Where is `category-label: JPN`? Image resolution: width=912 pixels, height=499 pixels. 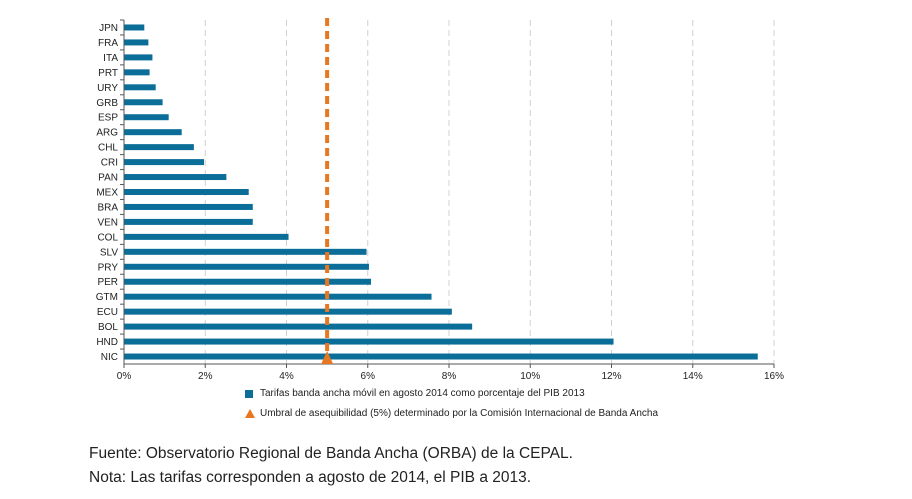 category-label: JPN is located at coordinates (108, 28).